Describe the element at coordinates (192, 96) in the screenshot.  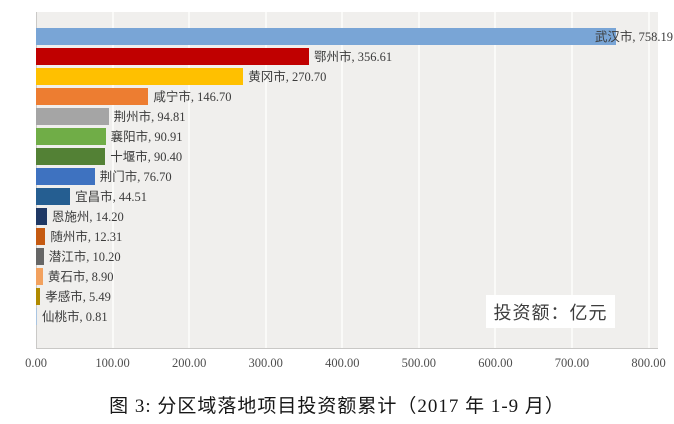
I see `bar-label: 咸宁市, 146.70` at that location.